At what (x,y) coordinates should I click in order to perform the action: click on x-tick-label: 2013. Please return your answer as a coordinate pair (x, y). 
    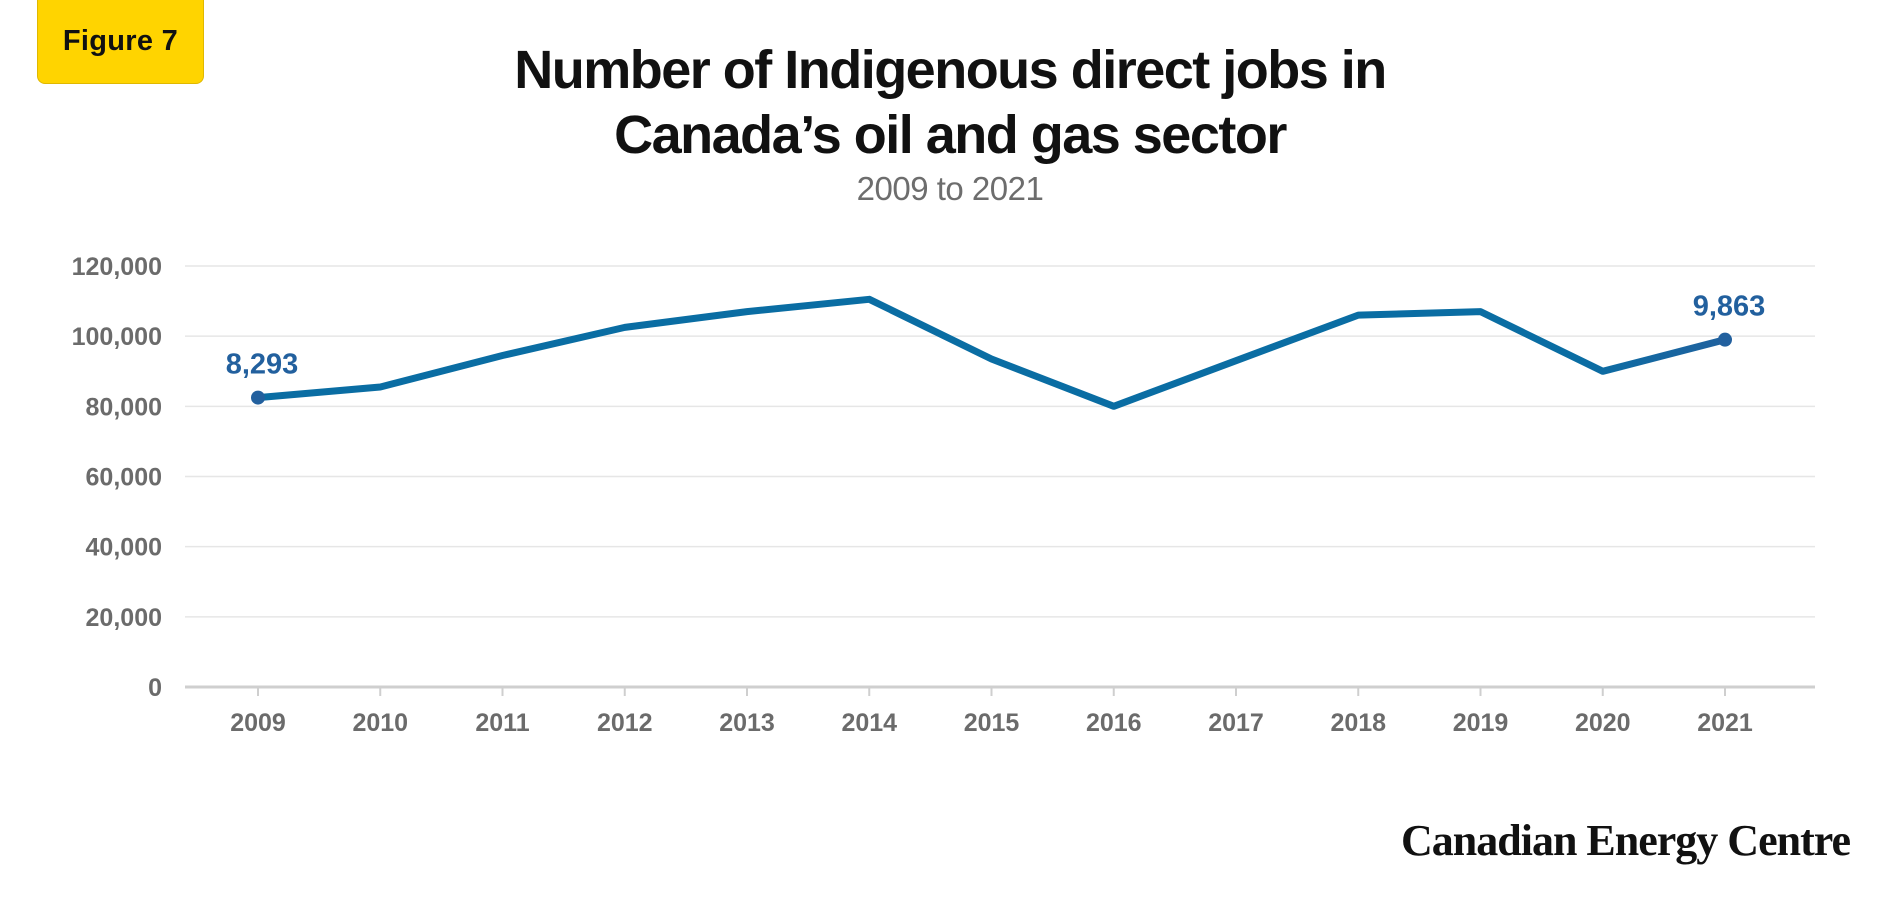
    Looking at the image, I should click on (747, 723).